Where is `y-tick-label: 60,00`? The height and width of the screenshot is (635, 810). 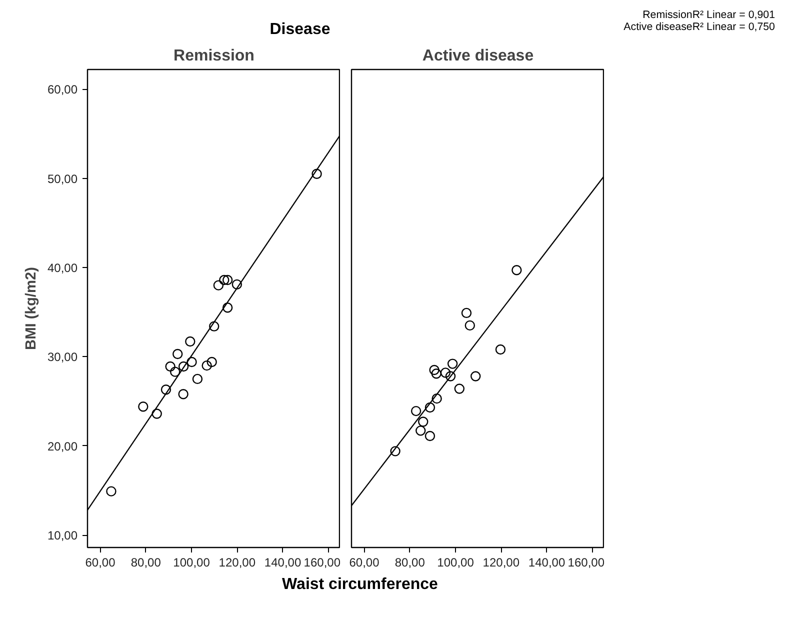
y-tick-label: 60,00 is located at coordinates (62, 89).